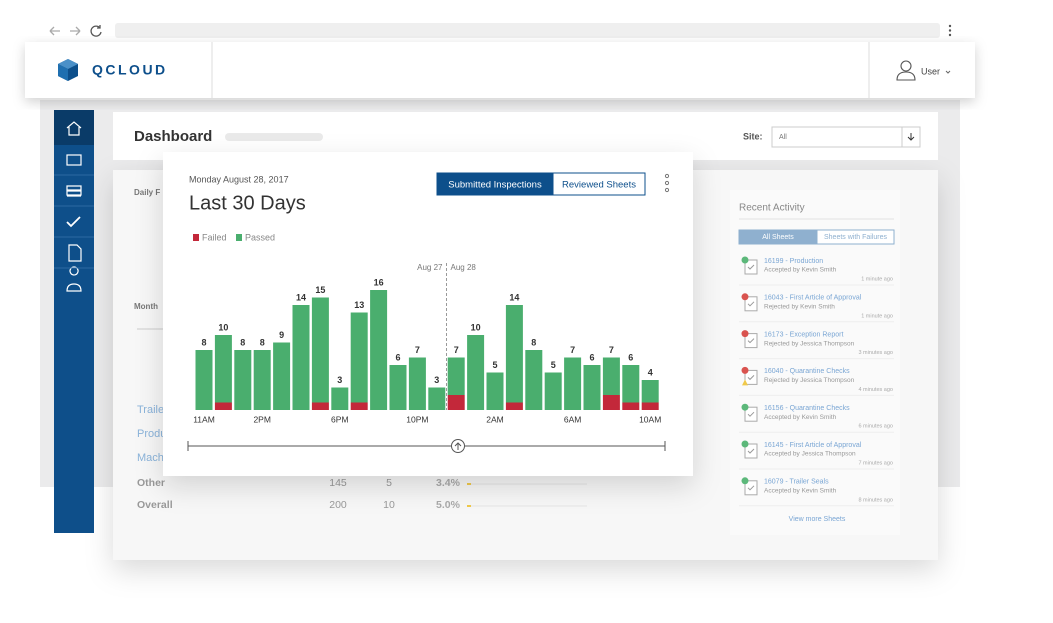  I want to click on x-tick-label: 2AM, so click(494, 419).